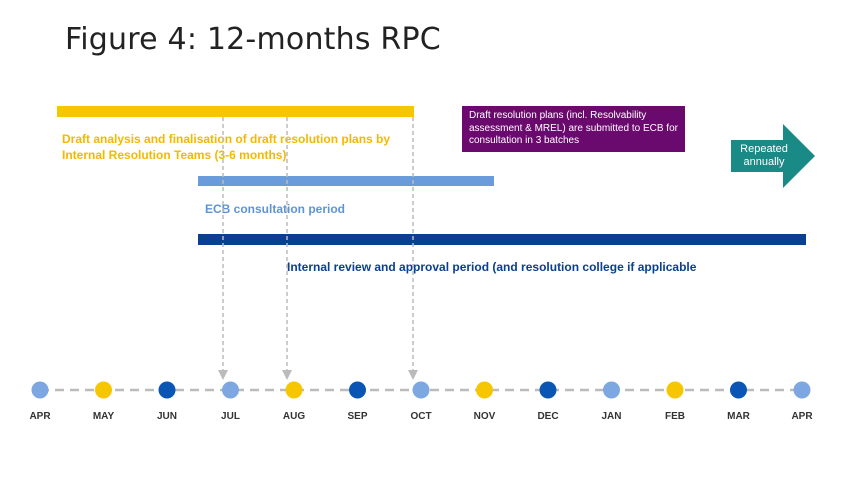 The height and width of the screenshot is (479, 850). I want to click on timeline-dot-mar, so click(738, 390).